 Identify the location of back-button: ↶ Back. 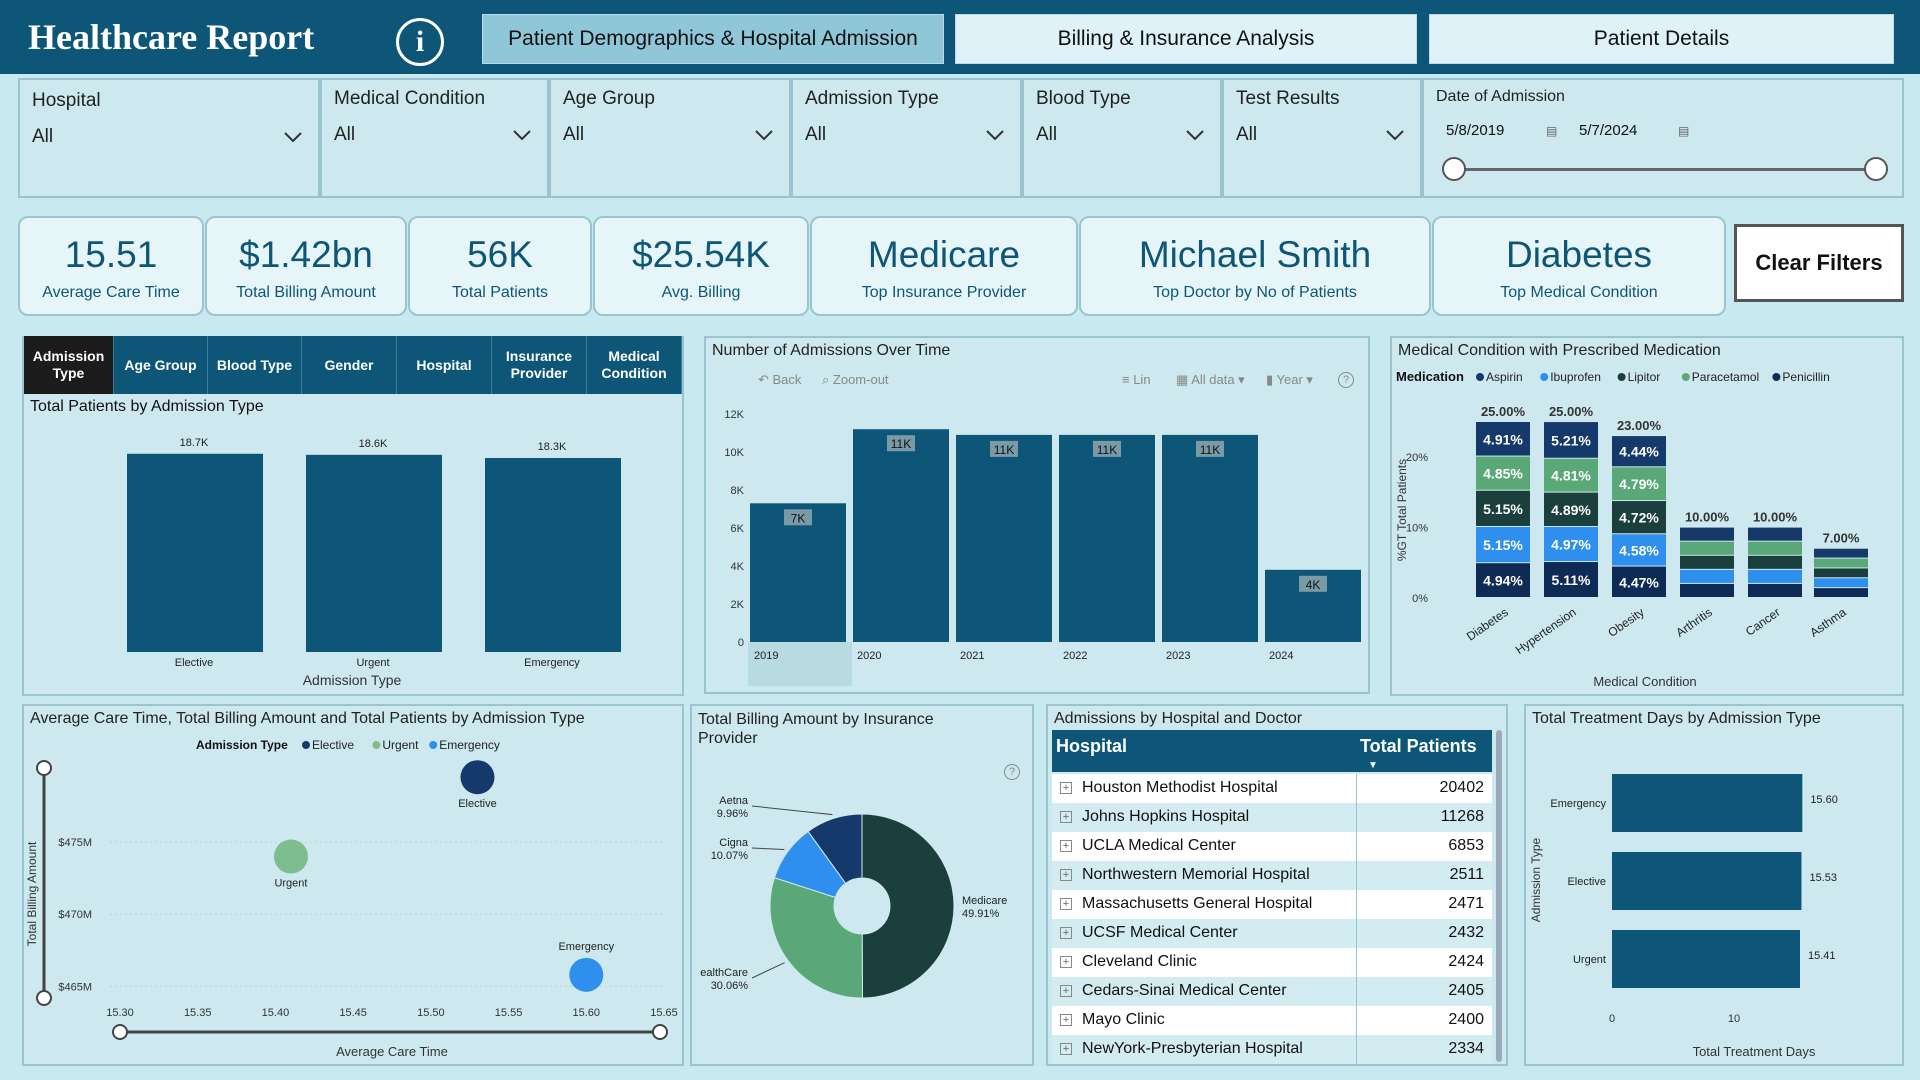
(780, 379).